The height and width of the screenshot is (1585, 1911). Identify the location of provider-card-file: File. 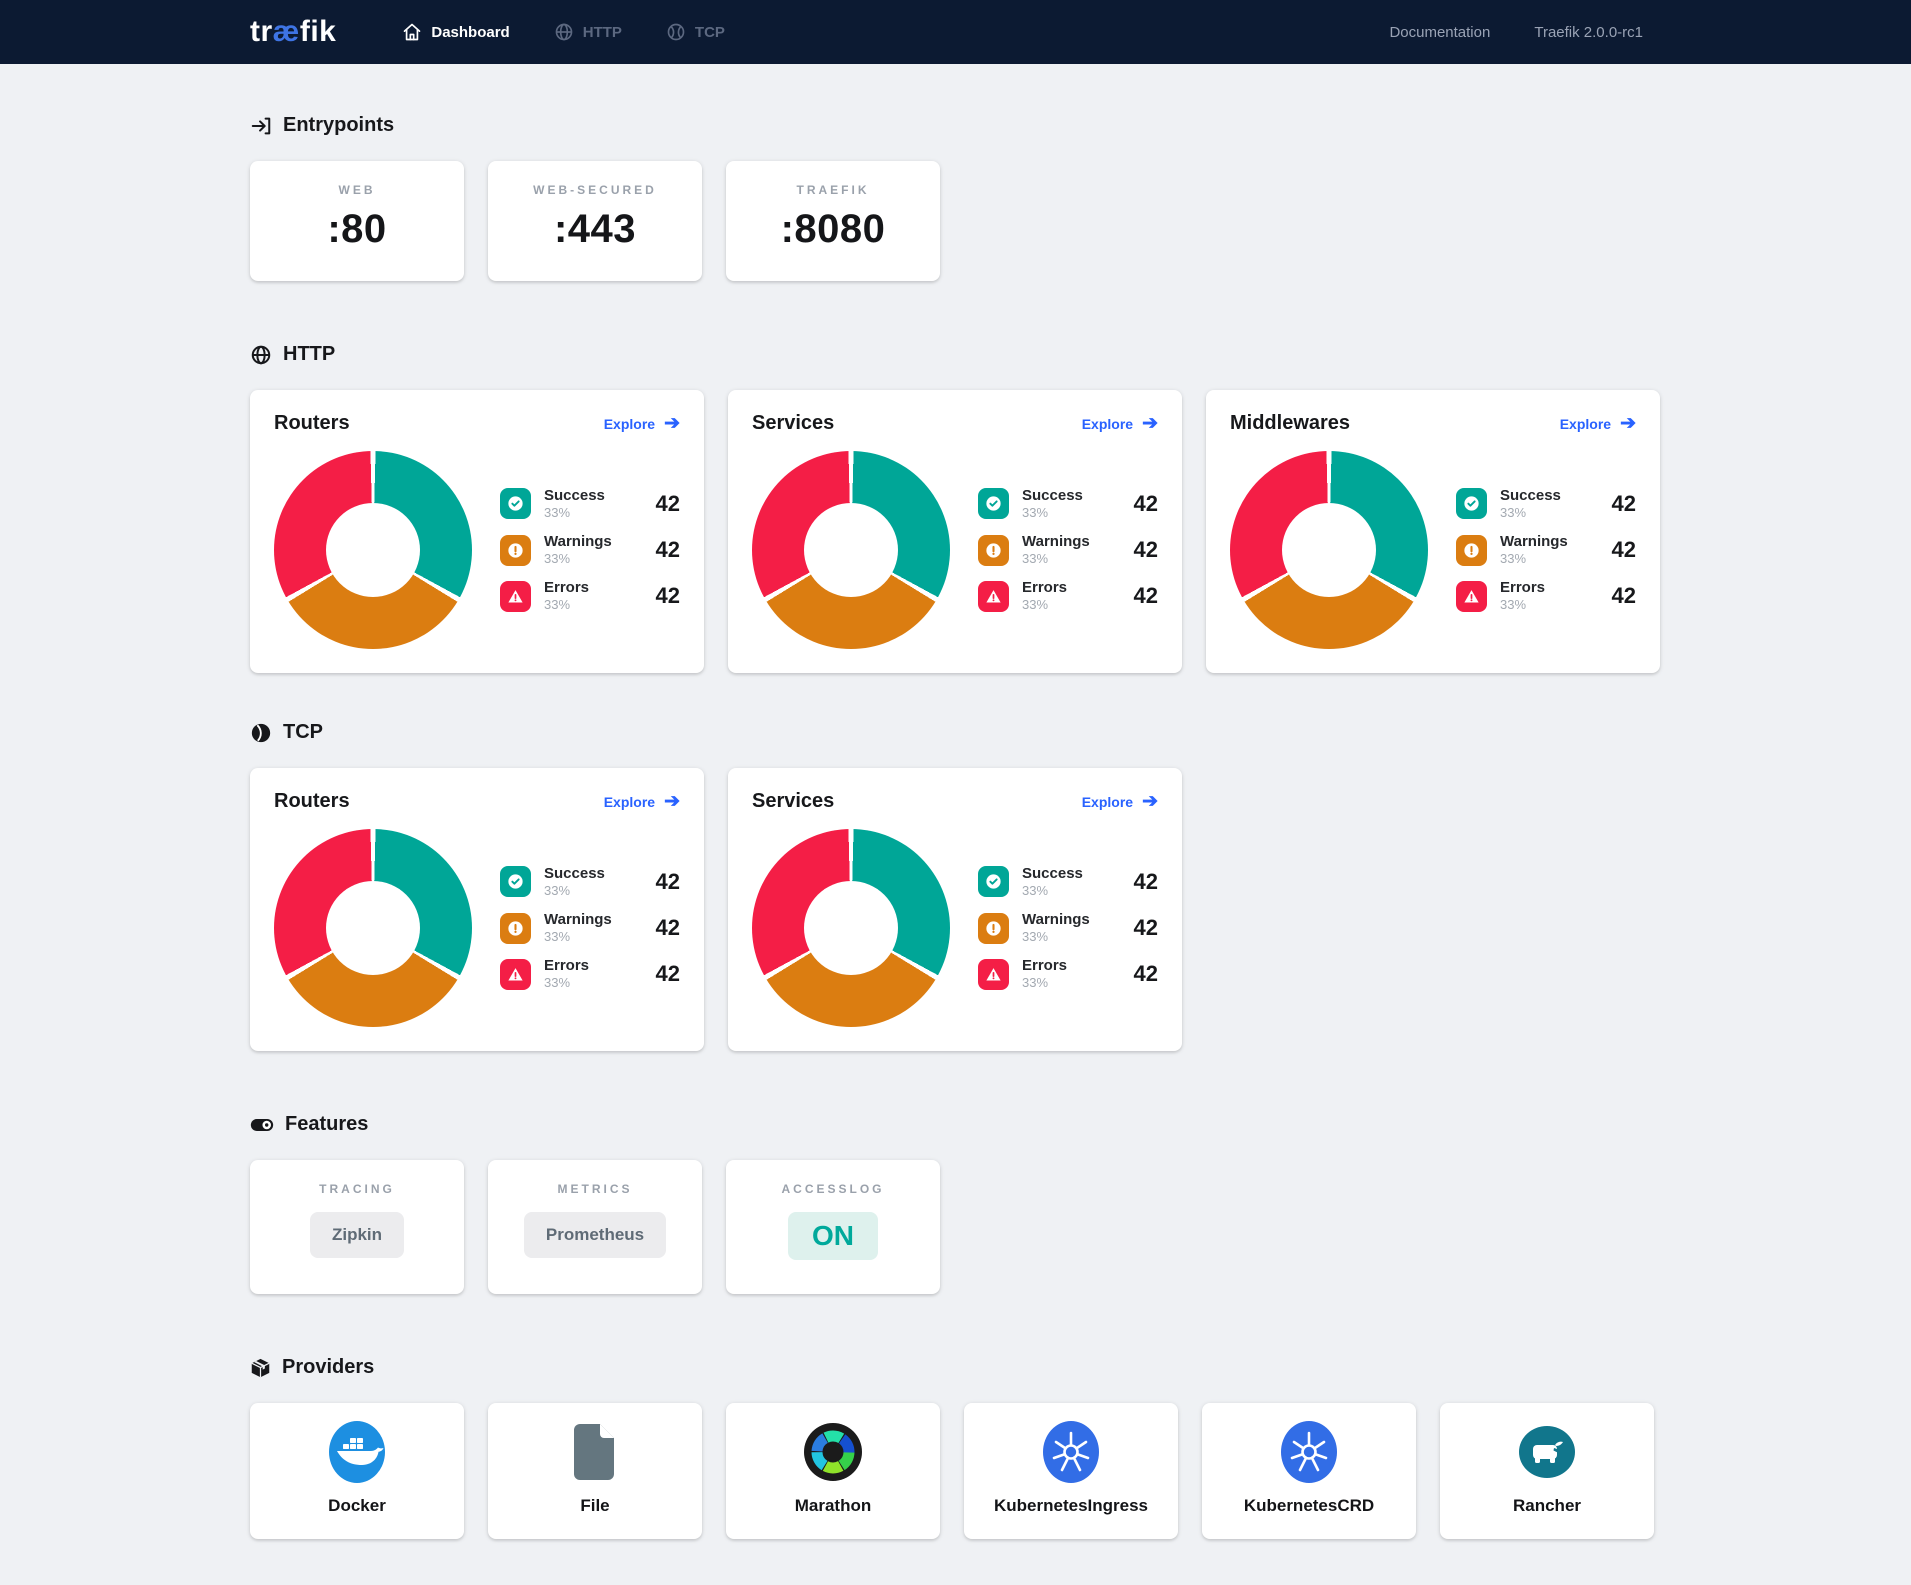
(595, 1471).